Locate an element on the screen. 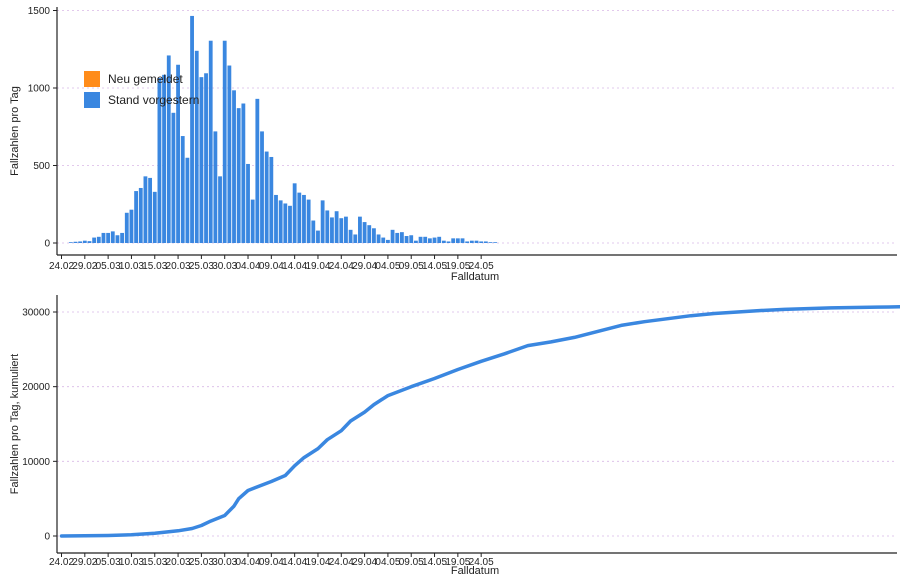 This screenshot has width=900, height=575. x-tick-label-top-3: 10.03 is located at coordinates (131, 266).